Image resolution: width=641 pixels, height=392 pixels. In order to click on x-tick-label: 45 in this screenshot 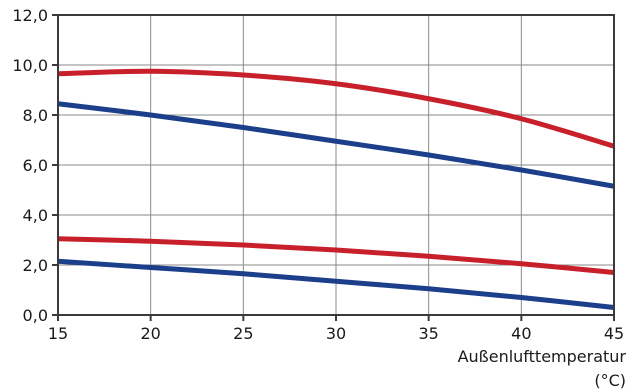, I will do `click(614, 333)`.